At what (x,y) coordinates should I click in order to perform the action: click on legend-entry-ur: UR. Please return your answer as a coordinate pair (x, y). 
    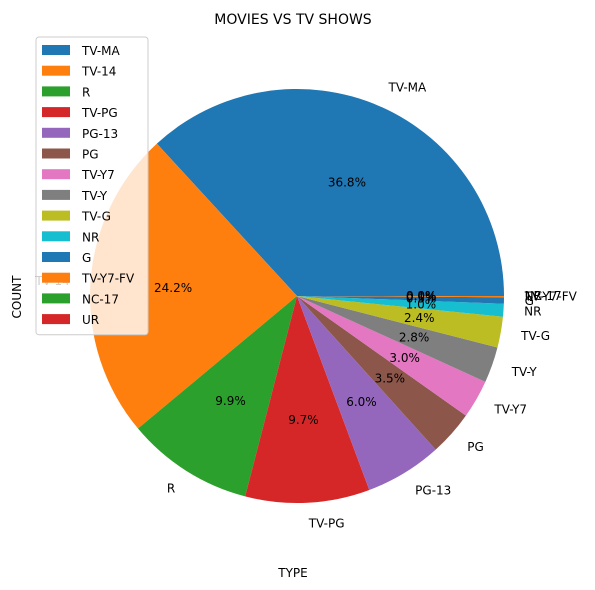
    Looking at the image, I should click on (90, 320).